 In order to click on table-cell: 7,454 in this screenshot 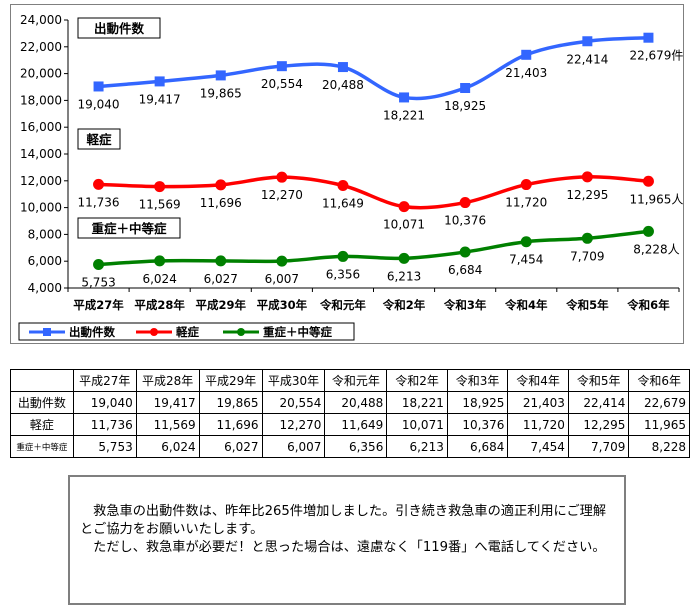, I will do `click(538, 446)`.